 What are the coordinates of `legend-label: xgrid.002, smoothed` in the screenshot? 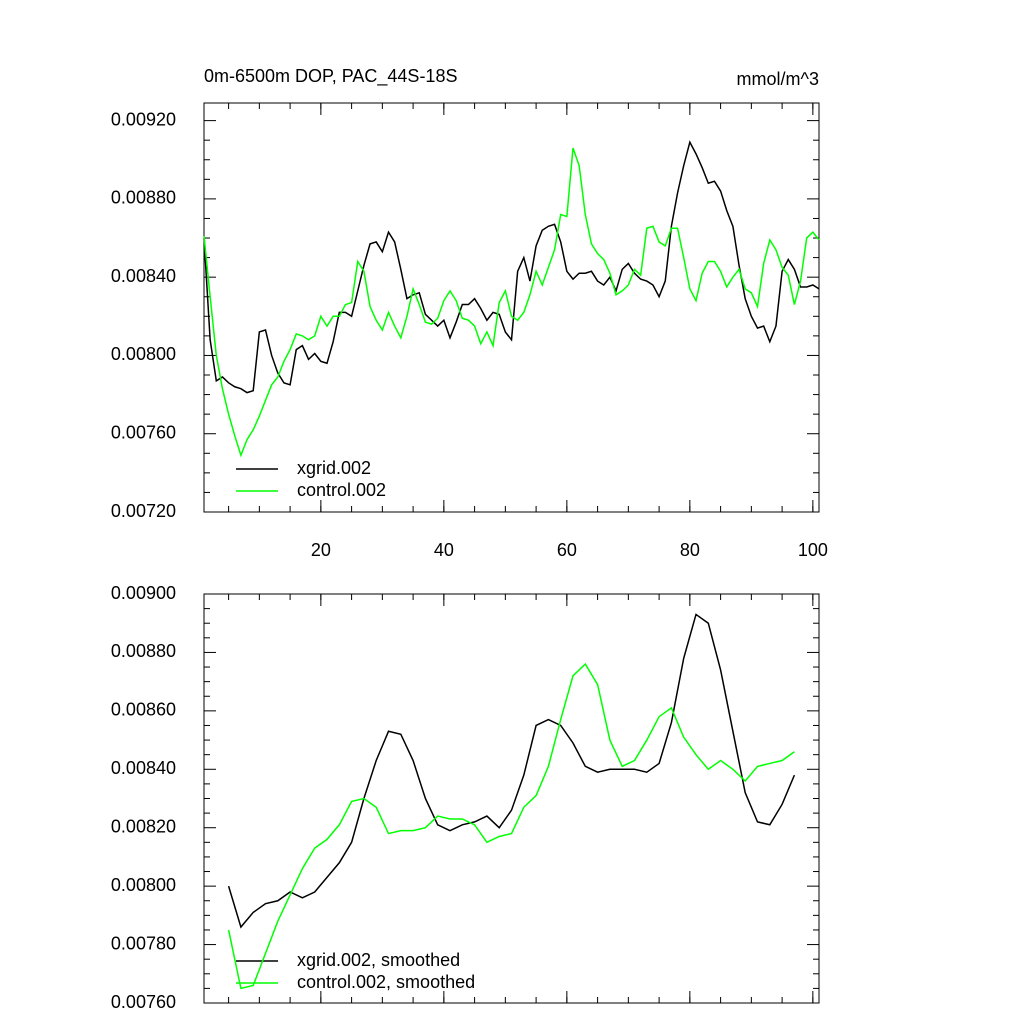 It's located at (378, 960).